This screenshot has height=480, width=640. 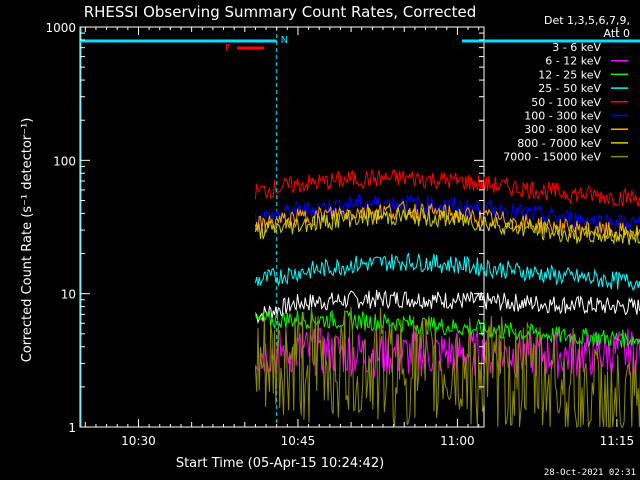 What do you see at coordinates (566, 102) in the screenshot?
I see `legend-label: 50 - 100 keV` at bounding box center [566, 102].